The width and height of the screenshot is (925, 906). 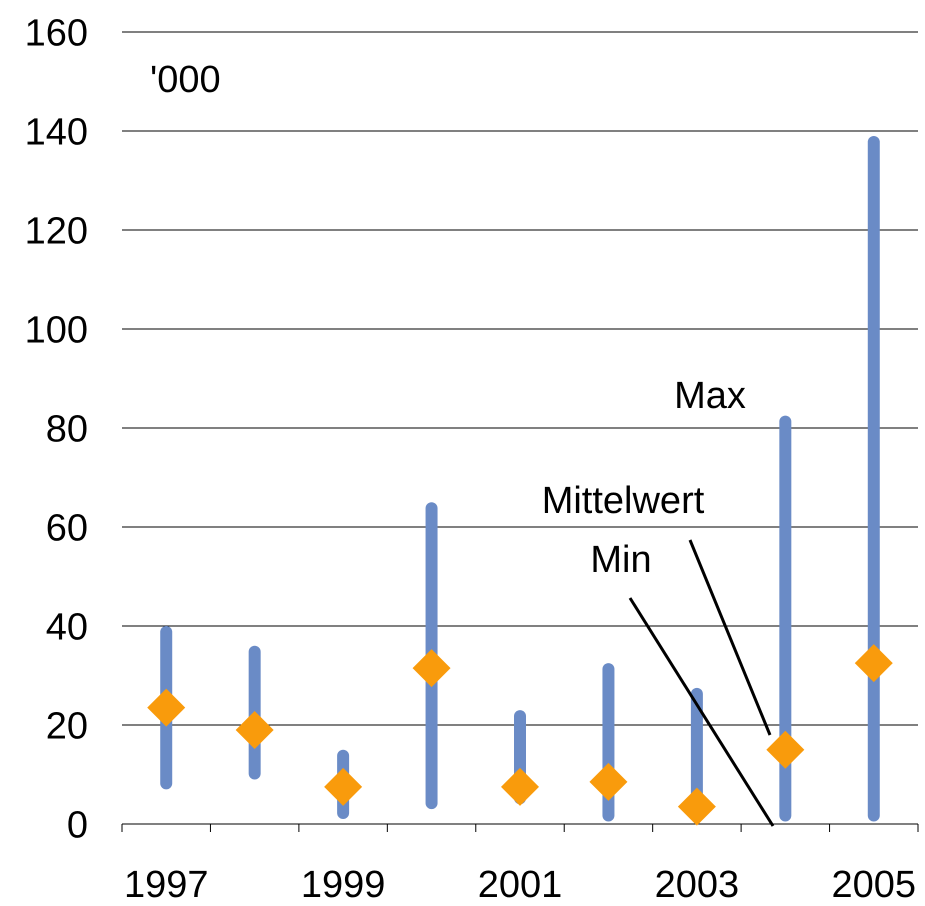 What do you see at coordinates (56, 33) in the screenshot?
I see `y-tick-label: 160` at bounding box center [56, 33].